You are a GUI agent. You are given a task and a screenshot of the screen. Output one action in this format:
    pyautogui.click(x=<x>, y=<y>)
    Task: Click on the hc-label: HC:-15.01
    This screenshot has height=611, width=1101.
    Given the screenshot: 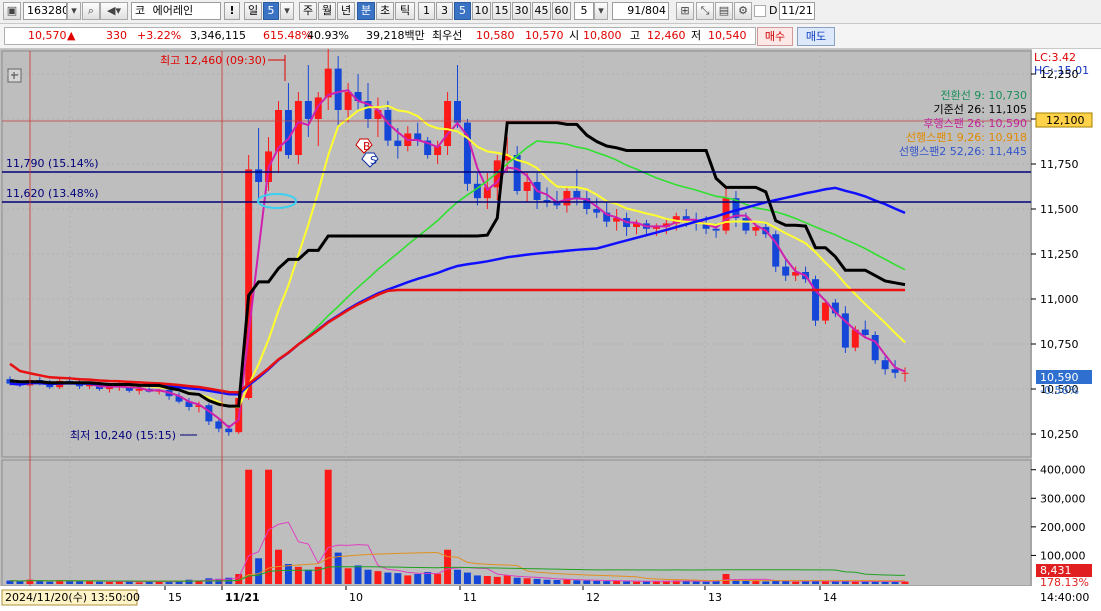 What is the action you would take?
    pyautogui.click(x=1061, y=70)
    